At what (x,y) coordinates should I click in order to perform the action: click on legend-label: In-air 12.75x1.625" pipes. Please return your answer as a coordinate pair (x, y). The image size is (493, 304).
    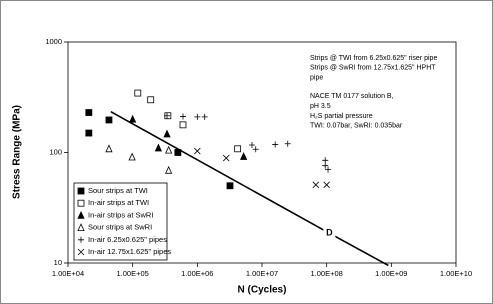
    Looking at the image, I should click on (129, 251).